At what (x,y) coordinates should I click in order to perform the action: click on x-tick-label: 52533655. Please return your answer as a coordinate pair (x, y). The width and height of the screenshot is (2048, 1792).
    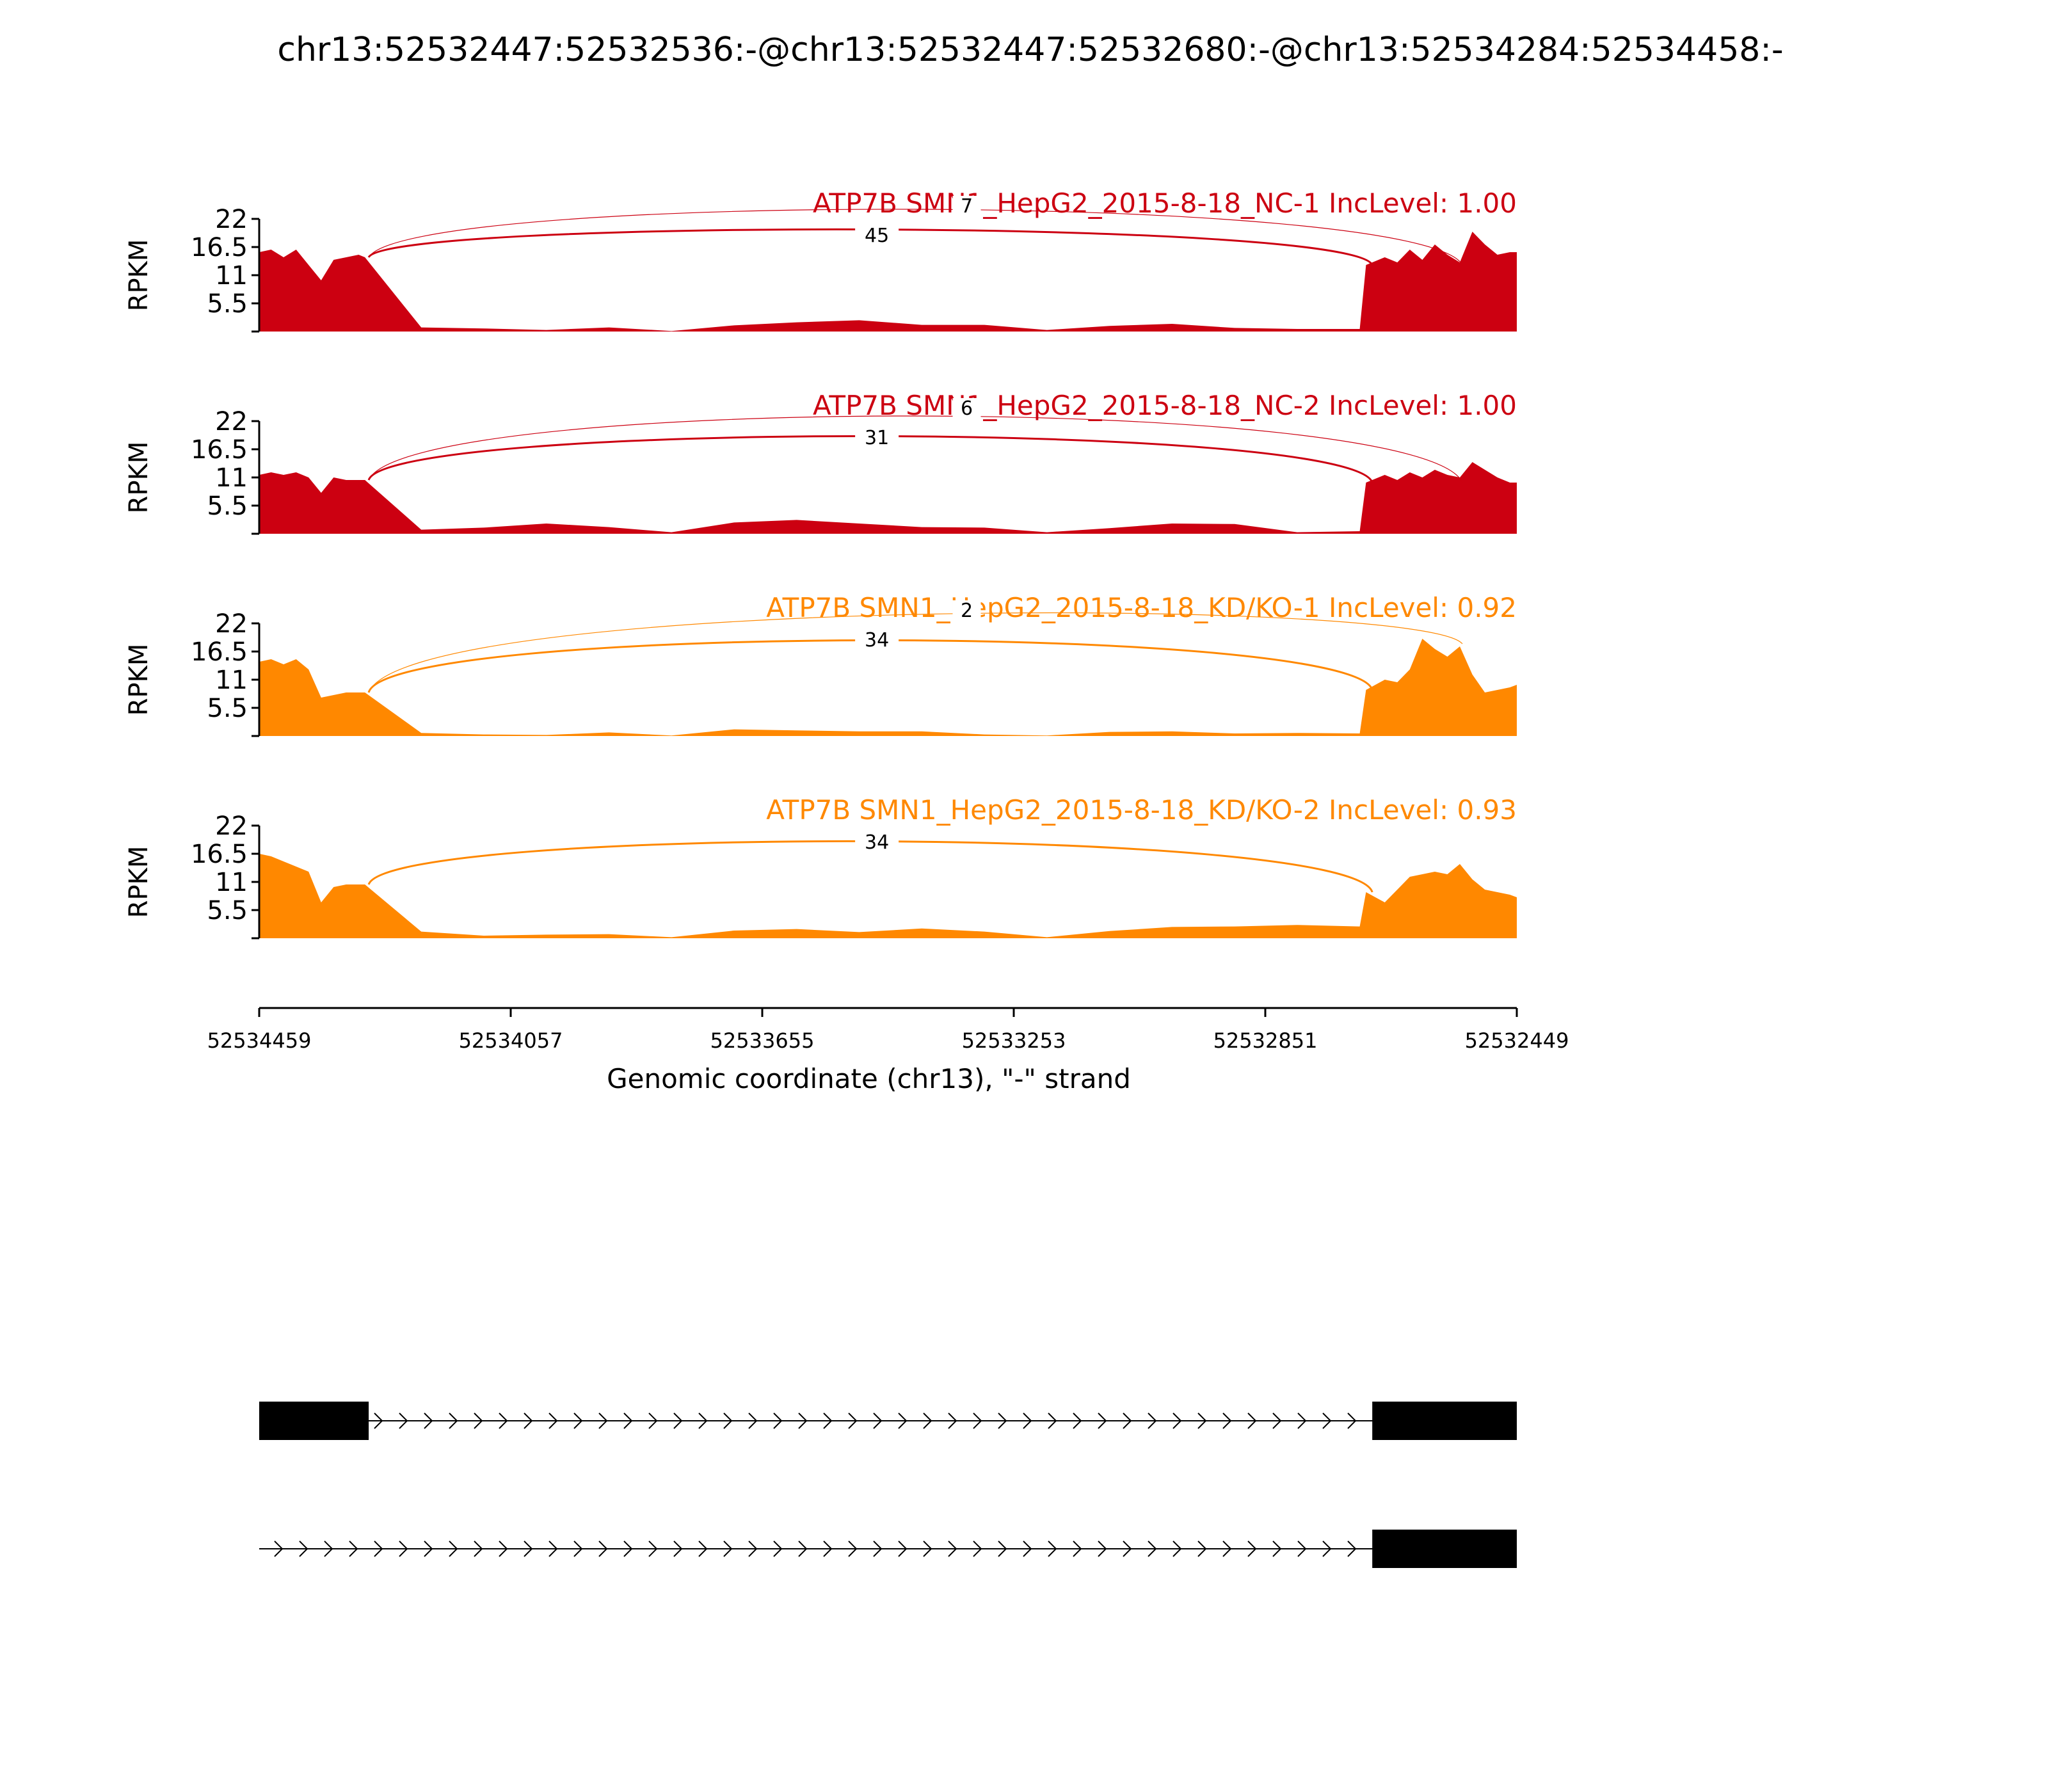
    Looking at the image, I should click on (762, 1040).